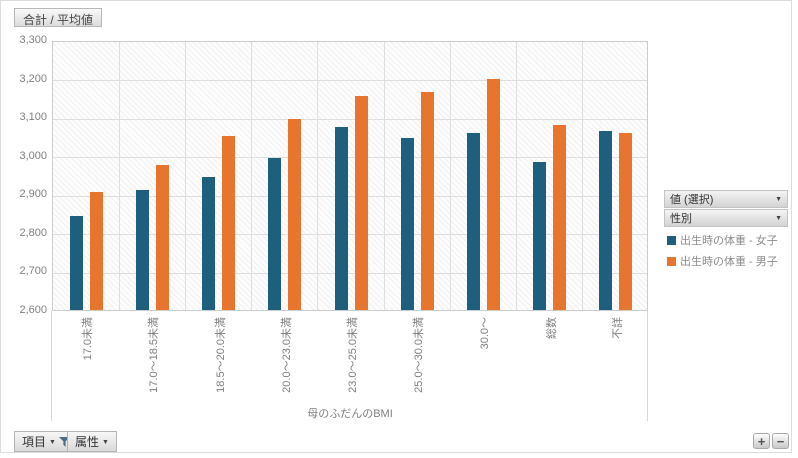  Describe the element at coordinates (220, 355) in the screenshot. I see `x-tick-label: 18.5～20.0未満` at that location.